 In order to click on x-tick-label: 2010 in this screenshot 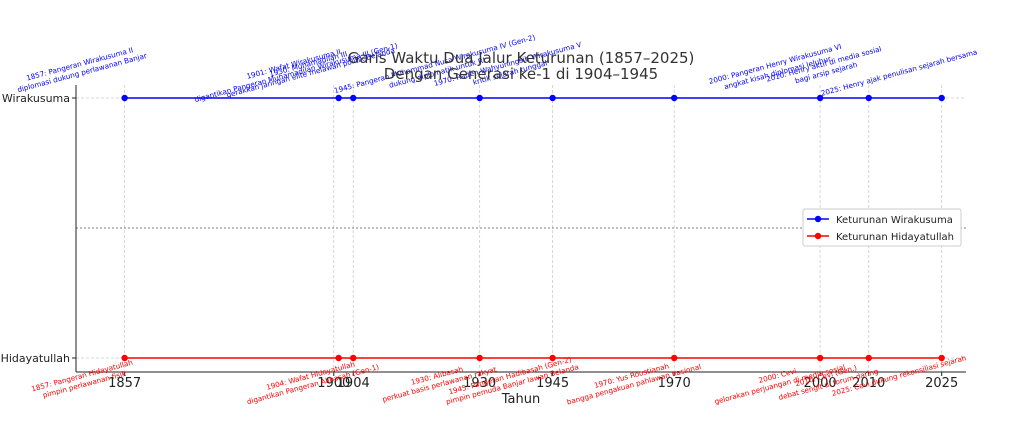, I will do `click(868, 383)`.